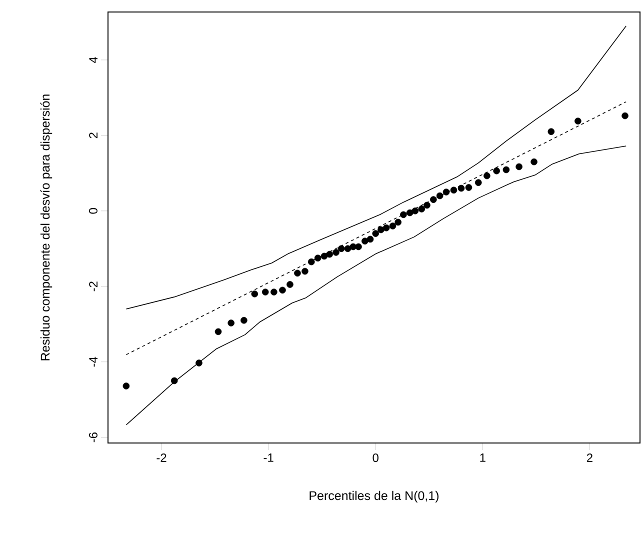  I want to click on x-axis-title: Percentiles de la N(0,1), so click(374, 496).